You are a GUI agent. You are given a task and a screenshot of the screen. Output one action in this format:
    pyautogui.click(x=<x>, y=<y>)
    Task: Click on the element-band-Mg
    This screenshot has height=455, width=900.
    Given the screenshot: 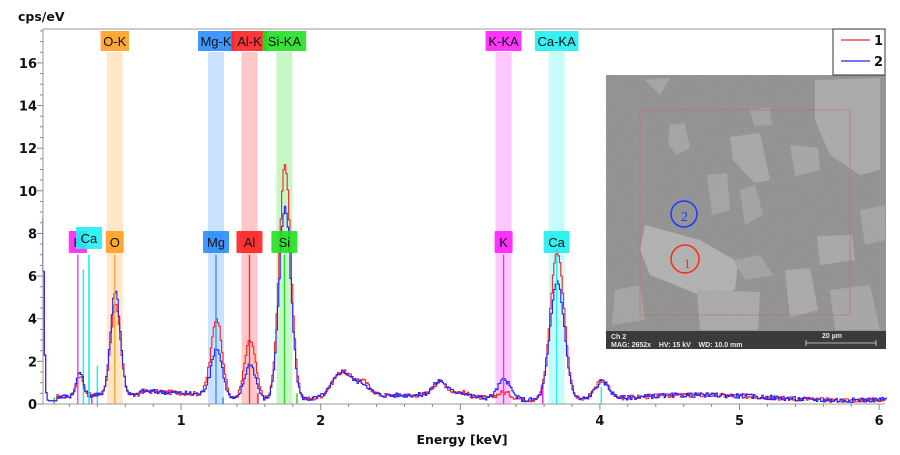 What is the action you would take?
    pyautogui.click(x=216, y=228)
    